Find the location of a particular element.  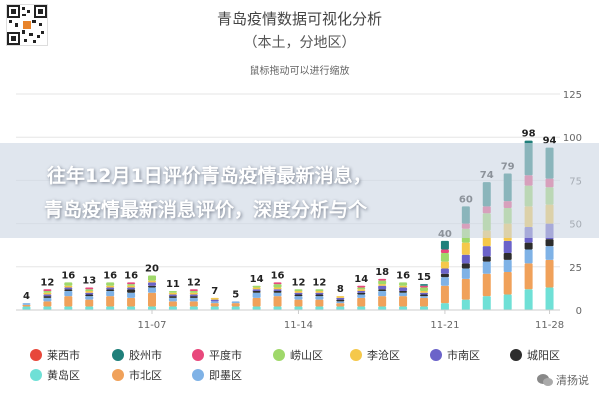

legend-item: 黄岛区 is located at coordinates (55, 375).